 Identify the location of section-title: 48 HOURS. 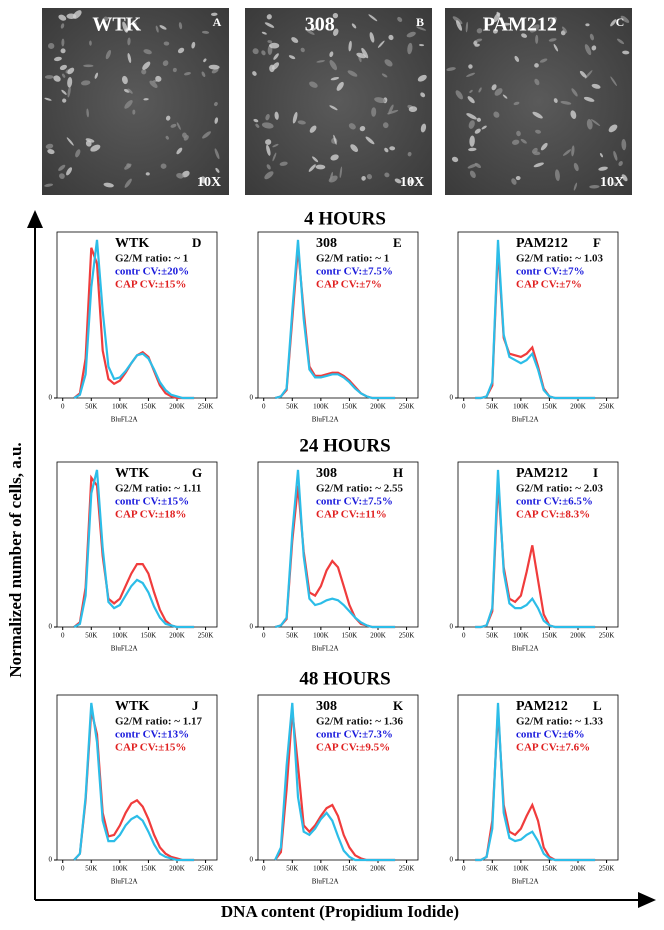
(344, 678).